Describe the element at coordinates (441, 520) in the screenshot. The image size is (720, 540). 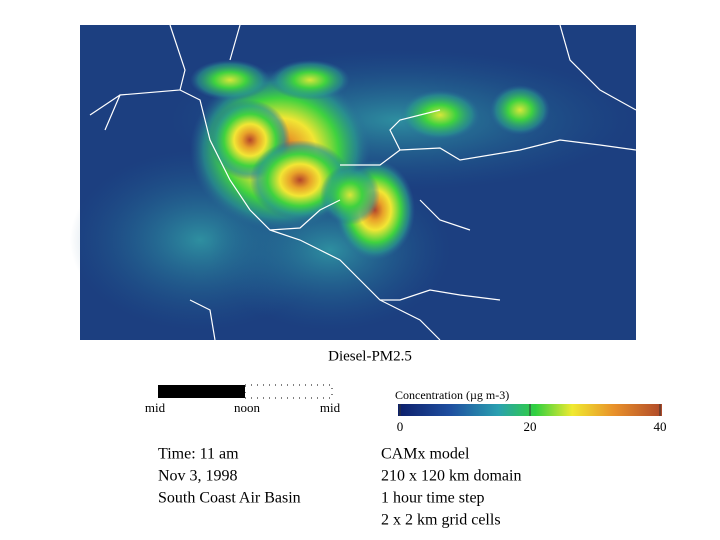
I see `info-line: 2 x 2 km grid cells` at that location.